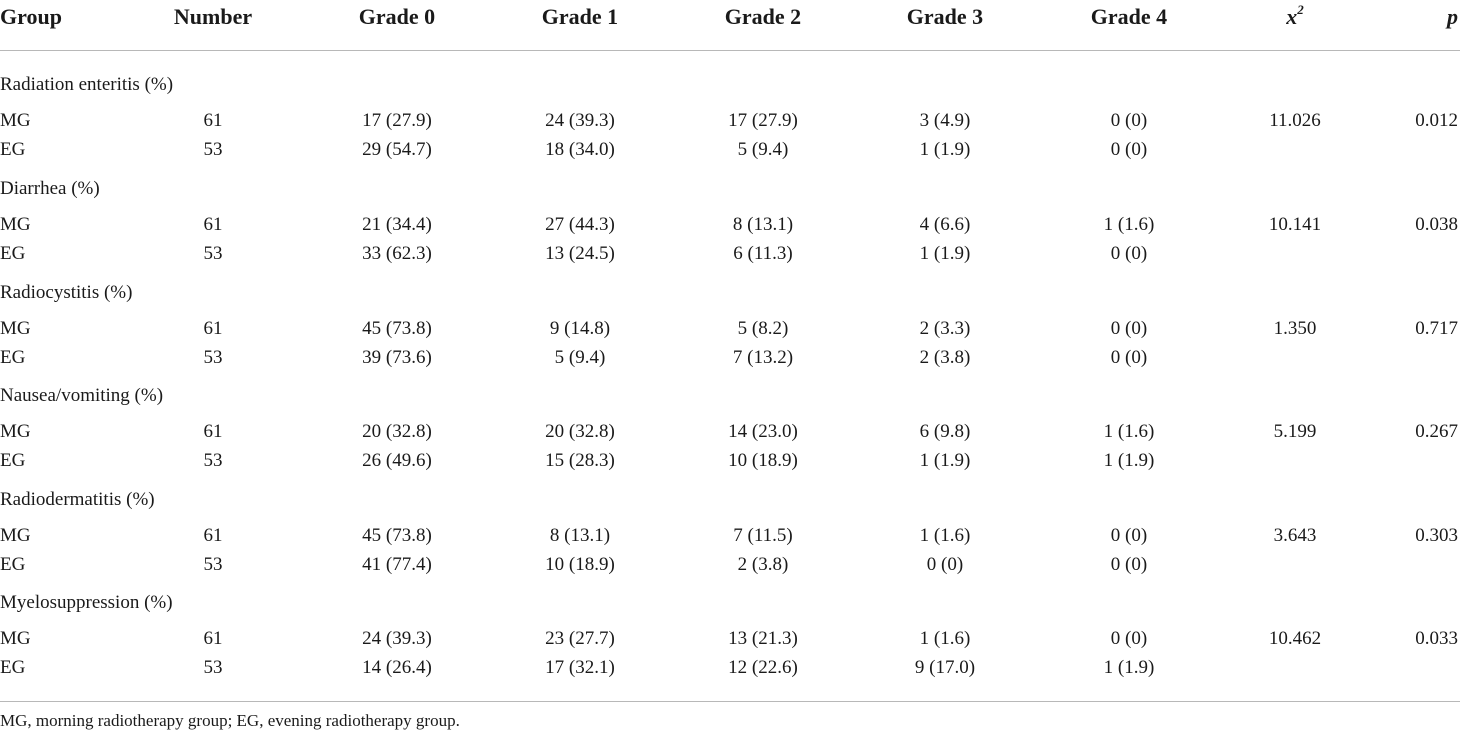 This screenshot has height=734, width=1460. What do you see at coordinates (945, 328) in the screenshot?
I see `cell-grade-3: 2 (3.3)` at bounding box center [945, 328].